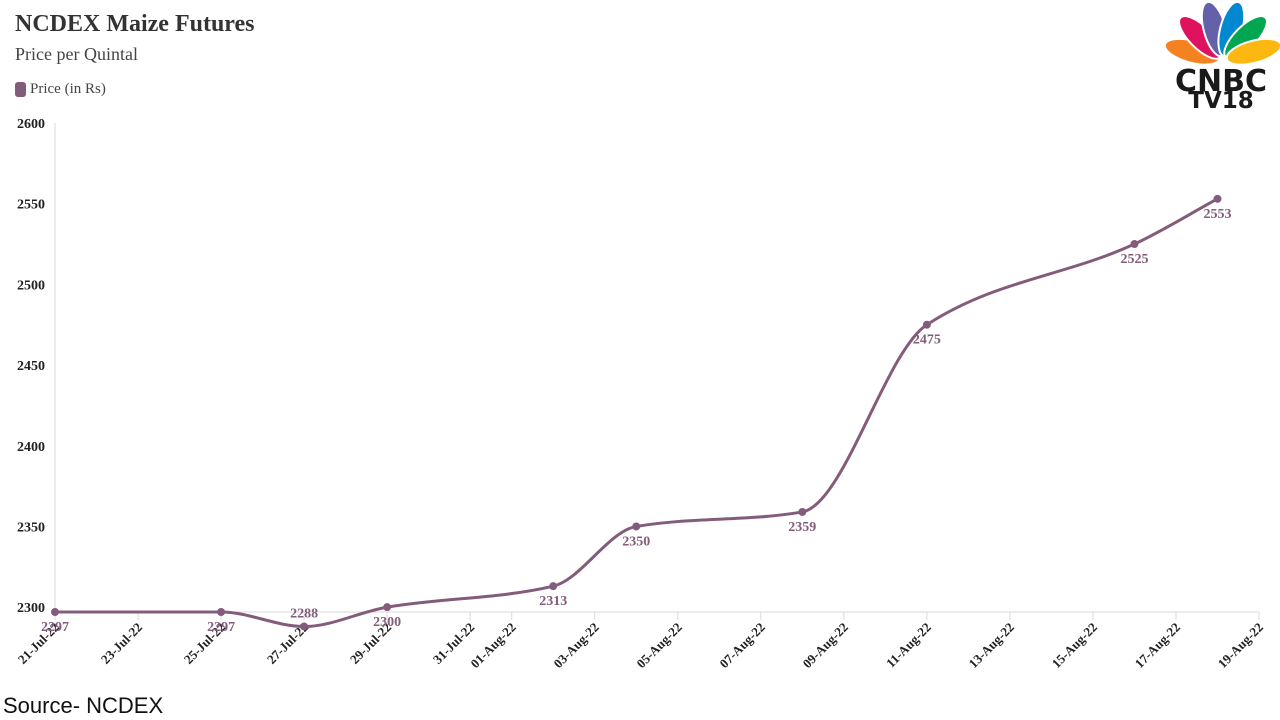  I want to click on legend-swatch, so click(20, 89).